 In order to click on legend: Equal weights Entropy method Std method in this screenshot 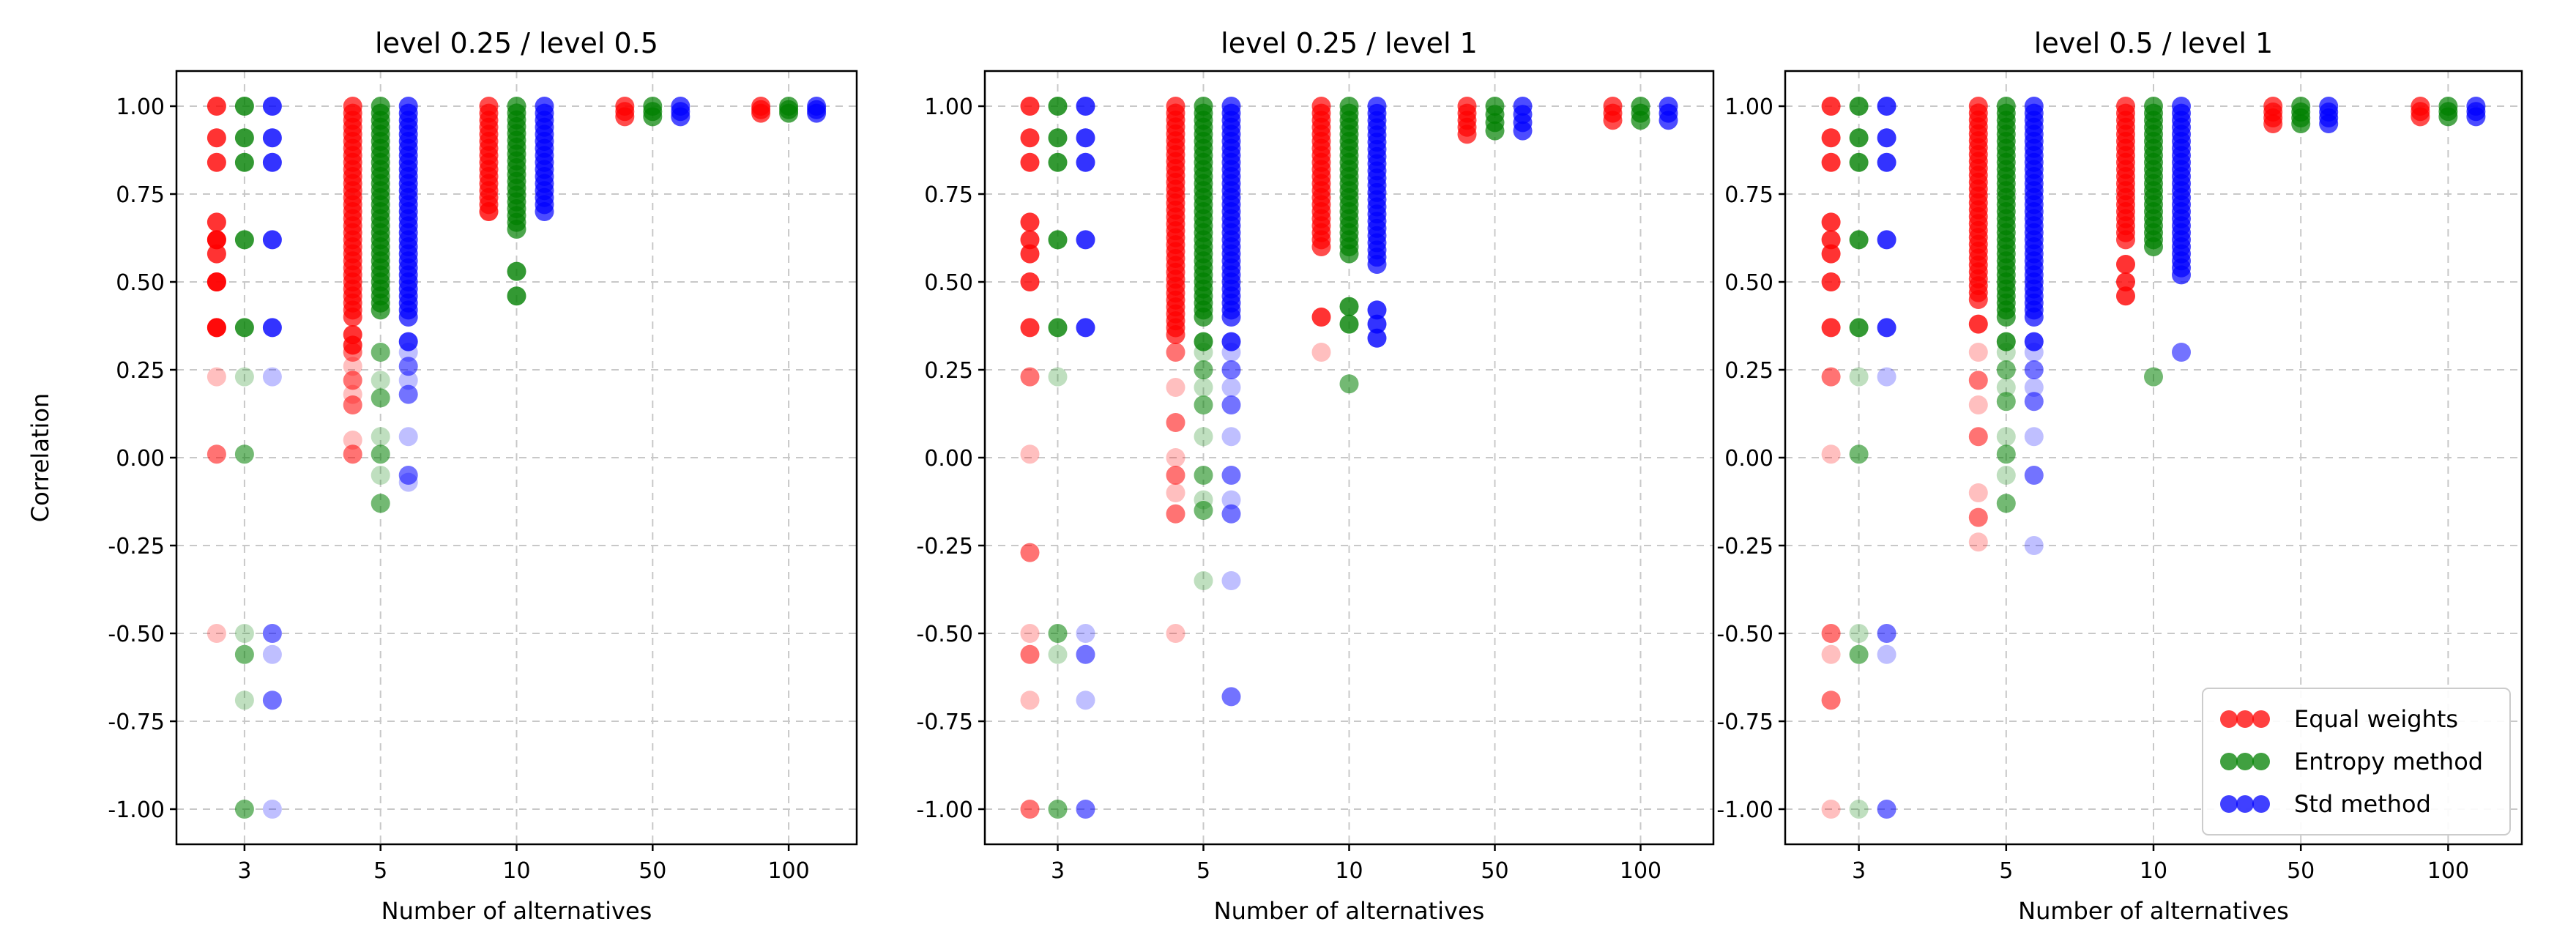, I will do `click(2356, 762)`.